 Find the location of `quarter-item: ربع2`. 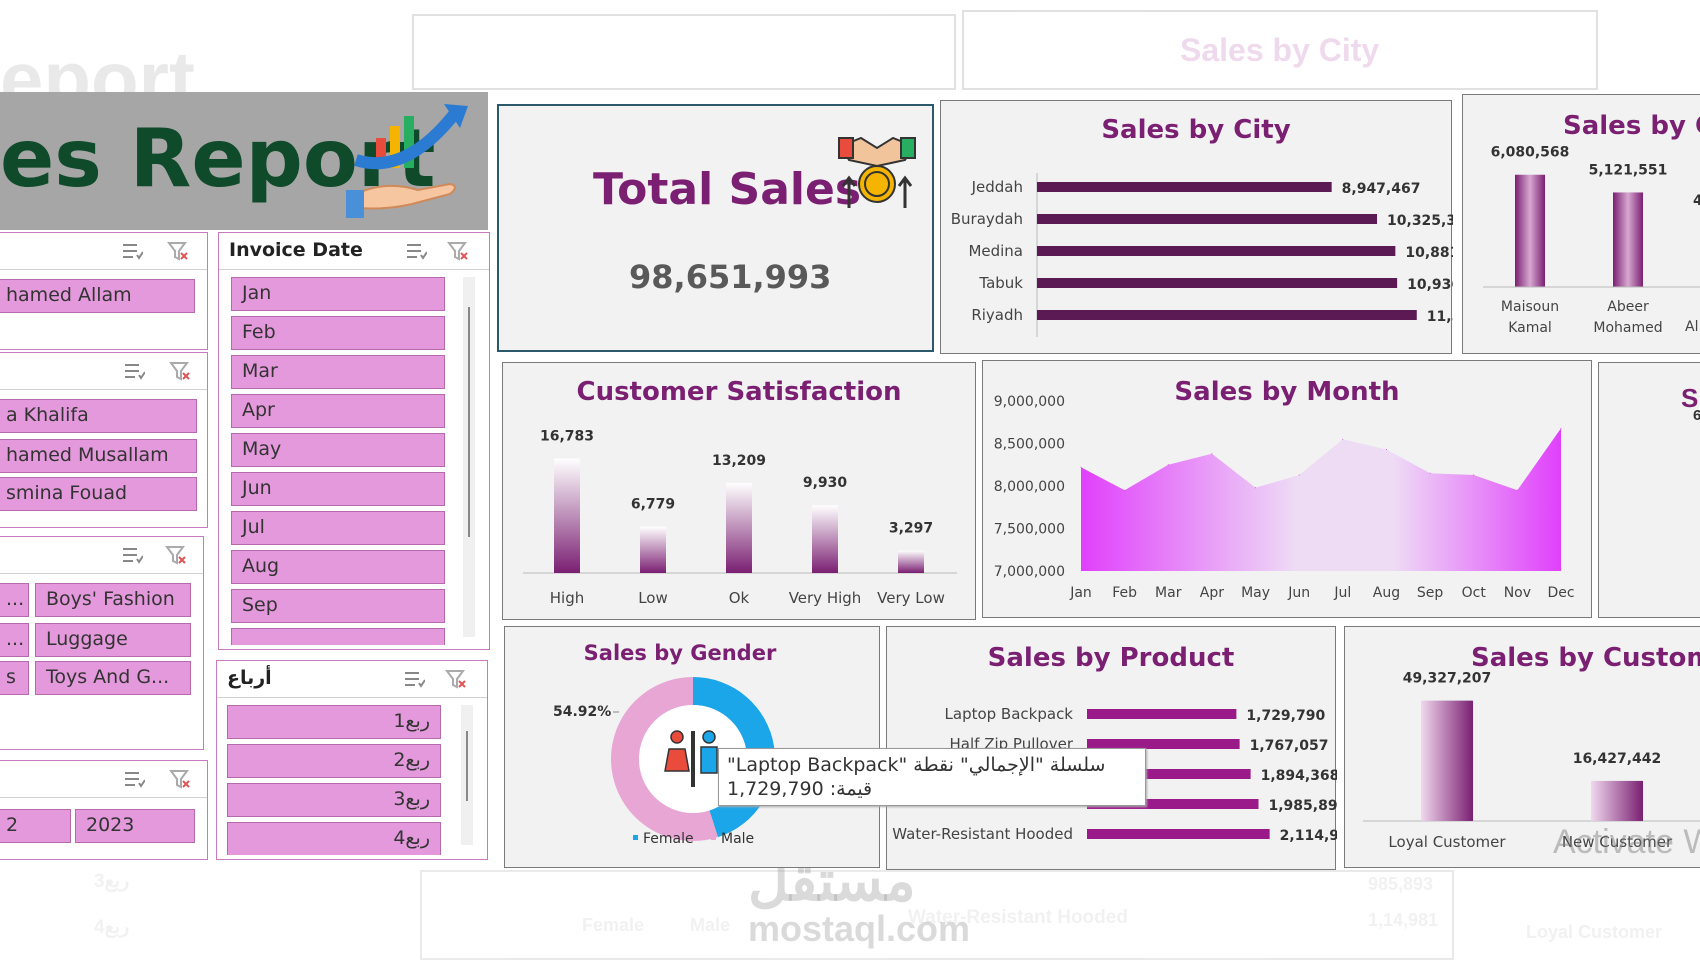

quarter-item: ربع2 is located at coordinates (334, 761).